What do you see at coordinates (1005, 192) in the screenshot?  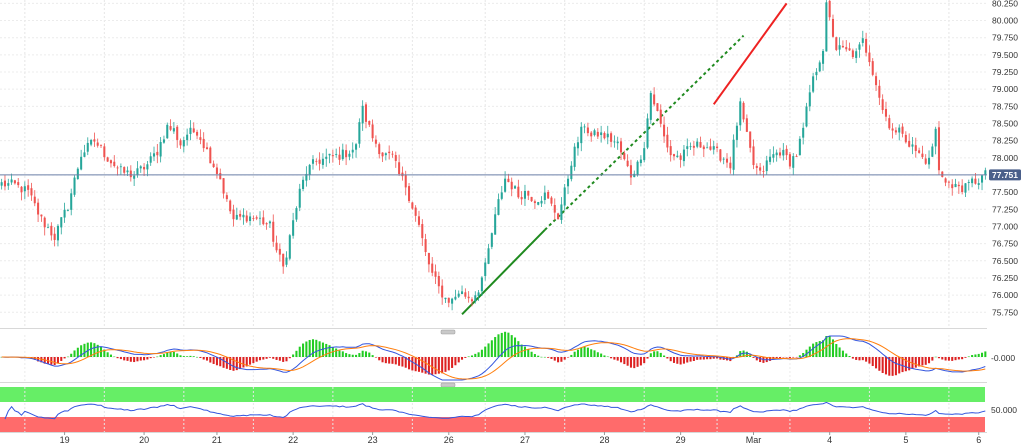 I see `y-tick-label: 77.500` at bounding box center [1005, 192].